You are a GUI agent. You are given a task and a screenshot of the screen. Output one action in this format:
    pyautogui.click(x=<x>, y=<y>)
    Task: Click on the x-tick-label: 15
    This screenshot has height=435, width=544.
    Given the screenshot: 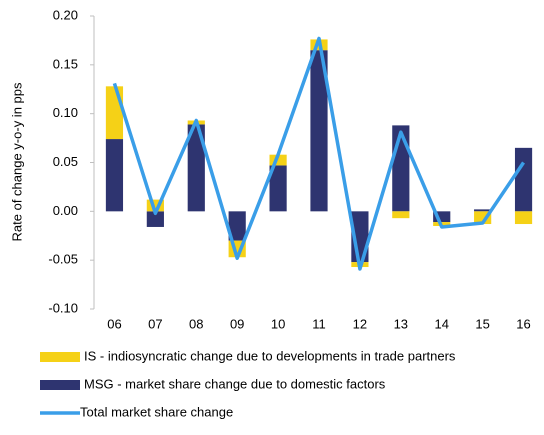 What is the action you would take?
    pyautogui.click(x=482, y=323)
    